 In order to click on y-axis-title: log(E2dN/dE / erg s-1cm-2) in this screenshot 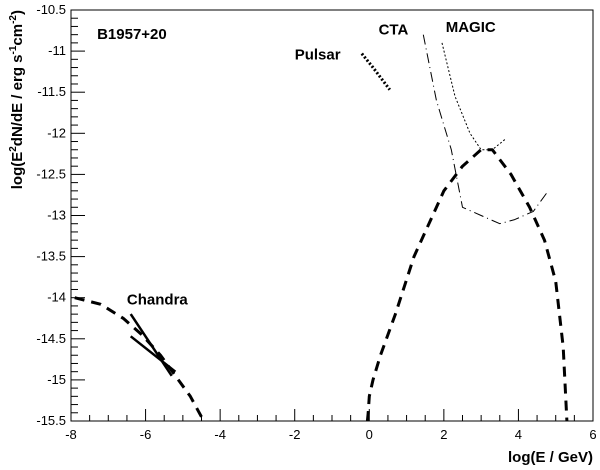, I will do `click(17, 99)`.